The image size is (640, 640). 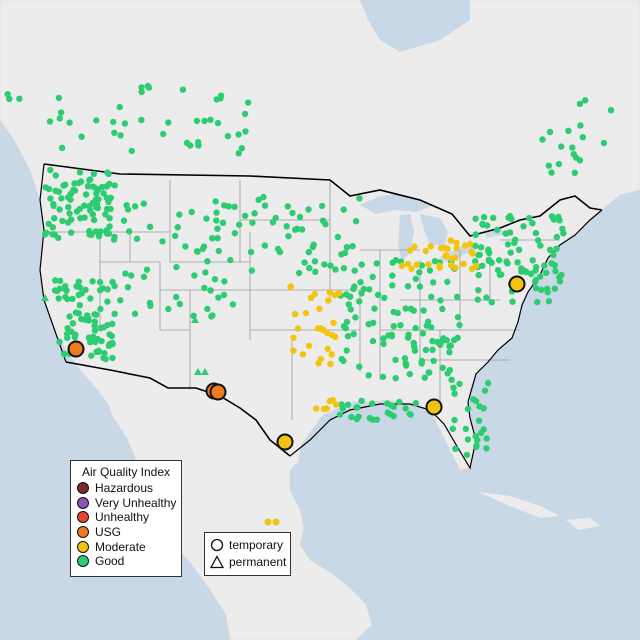 What do you see at coordinates (126, 532) in the screenshot?
I see `legend-item-usg: USG` at bounding box center [126, 532].